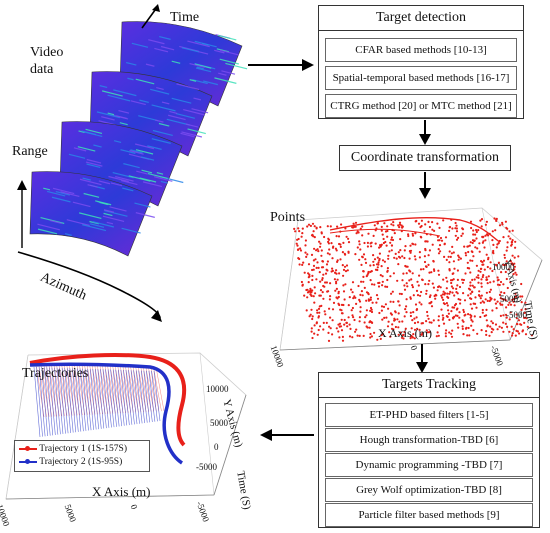 Image resolution: width=550 pixels, height=533 pixels. What do you see at coordinates (429, 440) in the screenshot?
I see `tracking-item-hough: Hough transformation-TBD [6]` at bounding box center [429, 440].